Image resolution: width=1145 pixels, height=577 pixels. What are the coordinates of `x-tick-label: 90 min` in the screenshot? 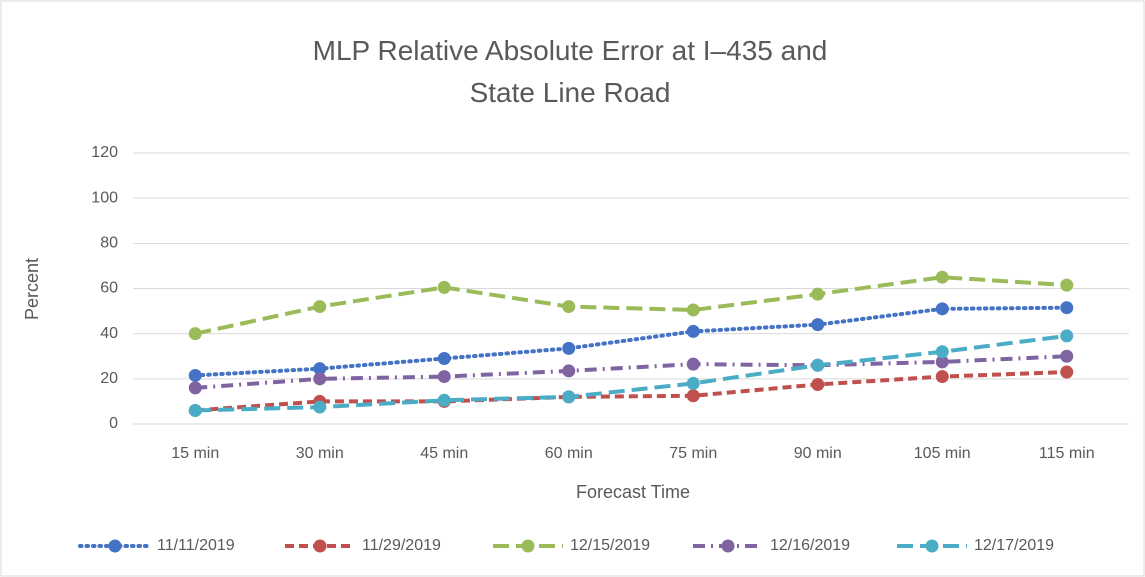 It's located at (818, 453).